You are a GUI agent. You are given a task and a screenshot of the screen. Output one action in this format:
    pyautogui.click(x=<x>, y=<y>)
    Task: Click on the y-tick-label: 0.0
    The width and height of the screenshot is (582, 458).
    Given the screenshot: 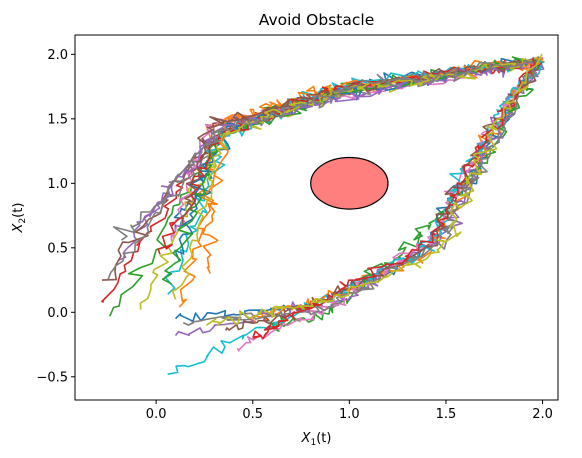 What is the action you would take?
    pyautogui.click(x=57, y=313)
    